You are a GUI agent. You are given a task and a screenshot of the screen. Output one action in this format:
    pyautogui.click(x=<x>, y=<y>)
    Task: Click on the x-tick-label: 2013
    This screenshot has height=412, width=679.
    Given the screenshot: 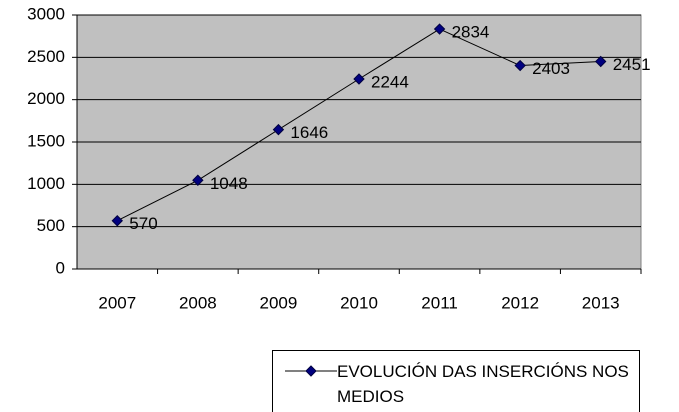 What is the action you would take?
    pyautogui.click(x=601, y=302)
    